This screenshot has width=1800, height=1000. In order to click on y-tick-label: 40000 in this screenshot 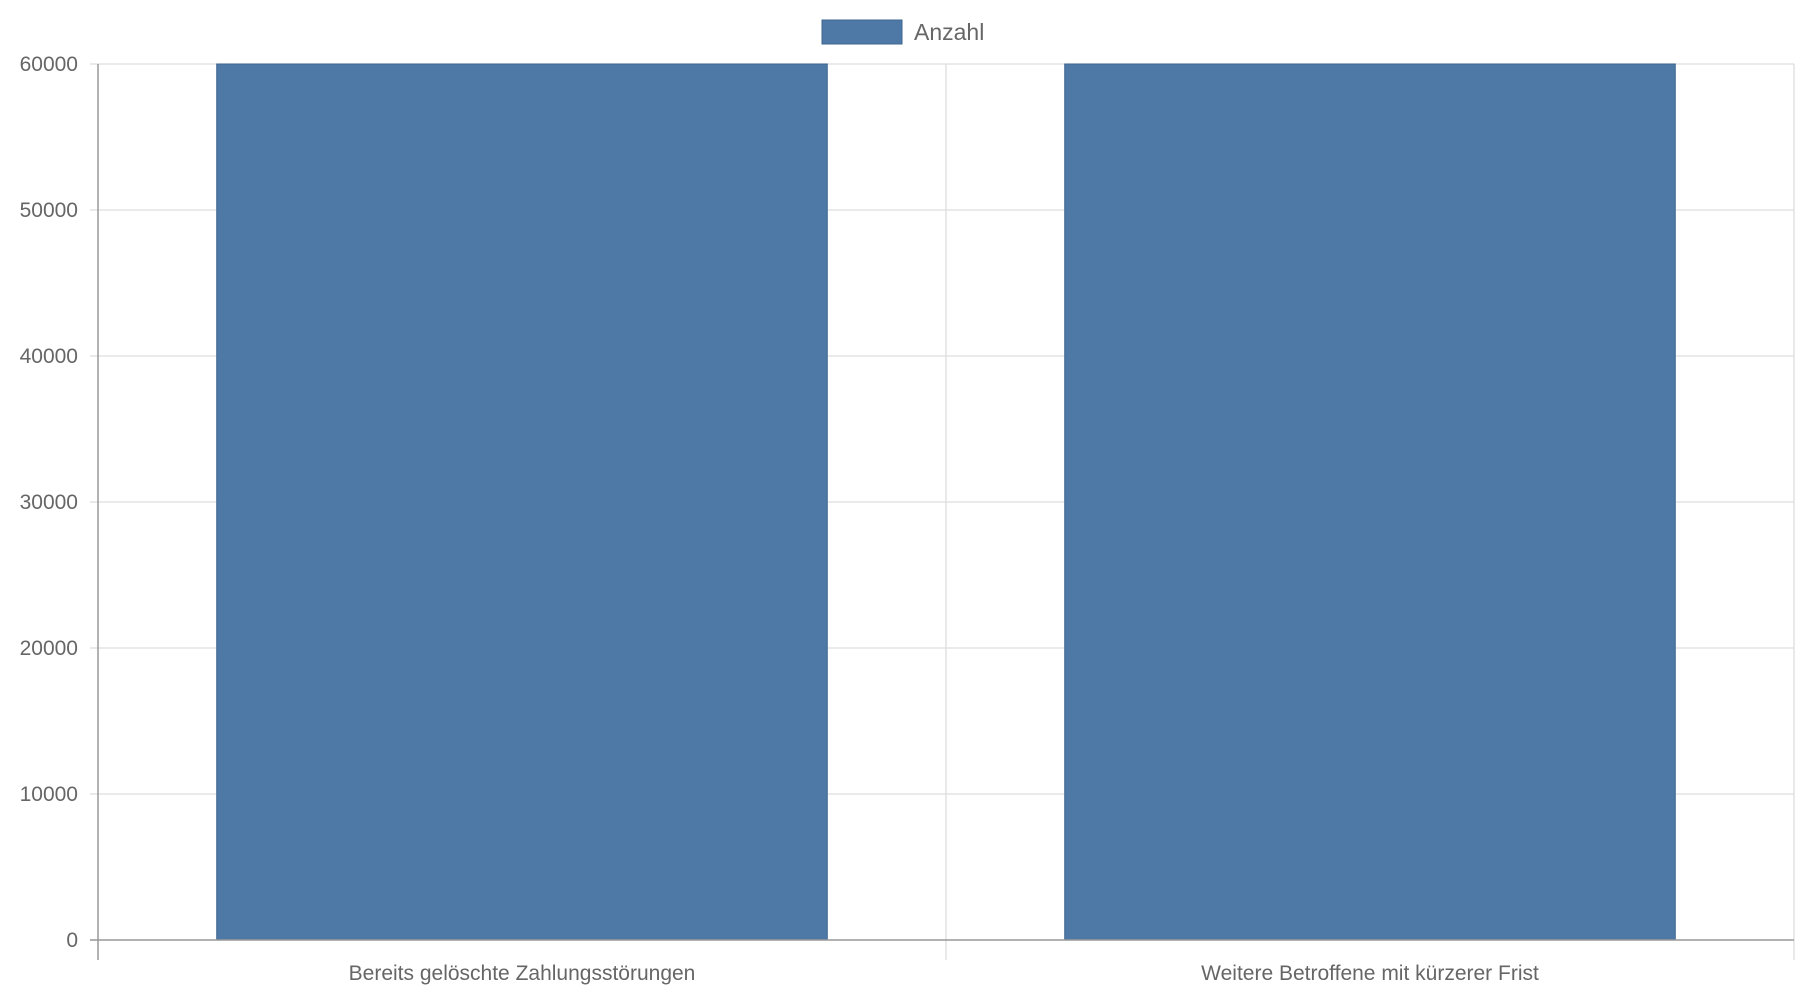, I will do `click(49, 356)`.